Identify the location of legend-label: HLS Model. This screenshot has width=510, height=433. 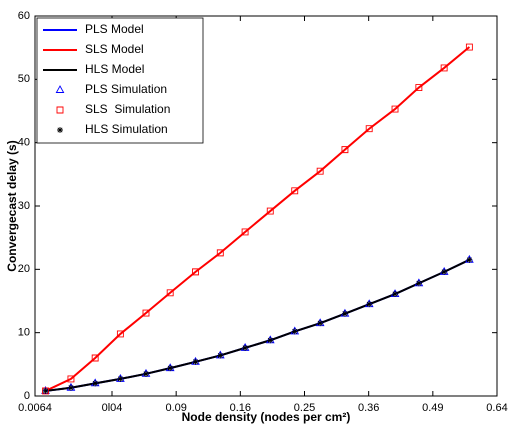
(114, 69).